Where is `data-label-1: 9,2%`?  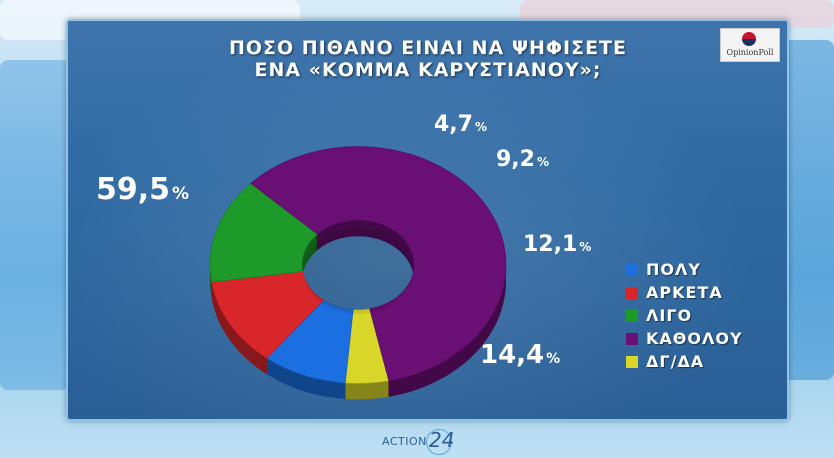 data-label-1: 9,2% is located at coordinates (522, 159).